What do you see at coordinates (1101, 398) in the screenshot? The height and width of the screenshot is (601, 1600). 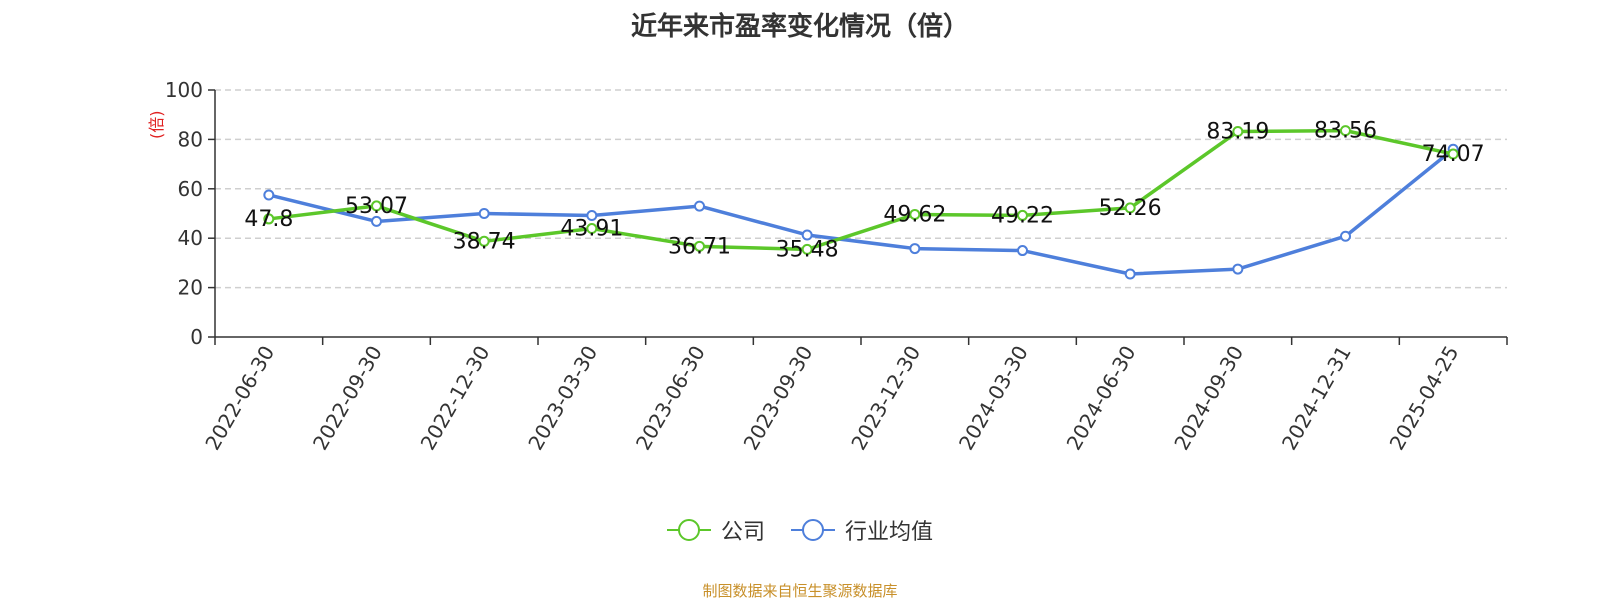 I see `x-tick-label: 2024-06-30` at bounding box center [1101, 398].